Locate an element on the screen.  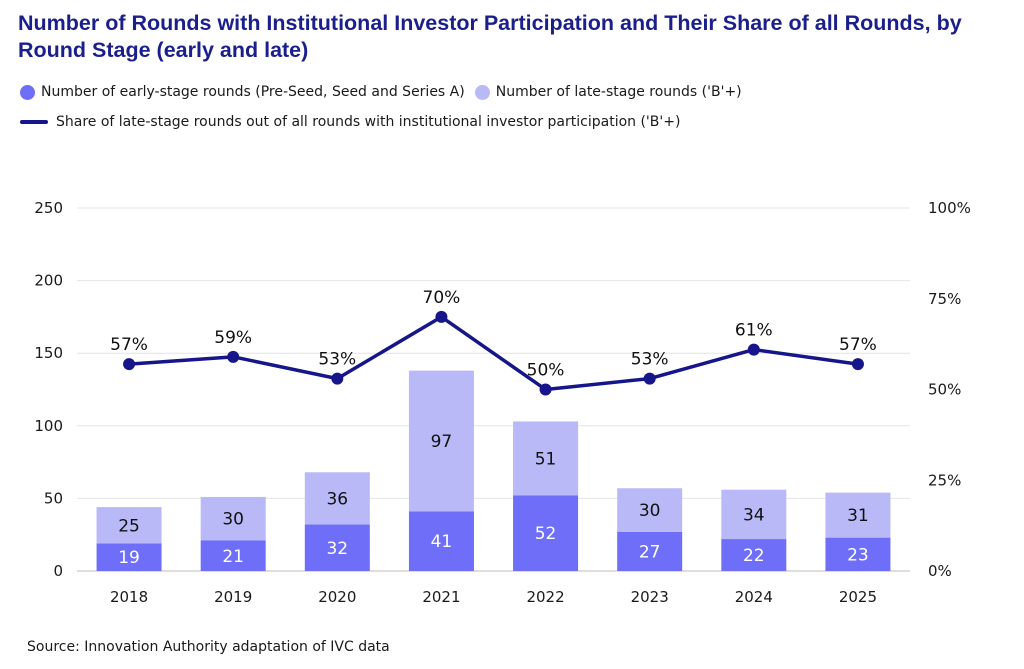
data-label-early: 21 is located at coordinates (233, 557).